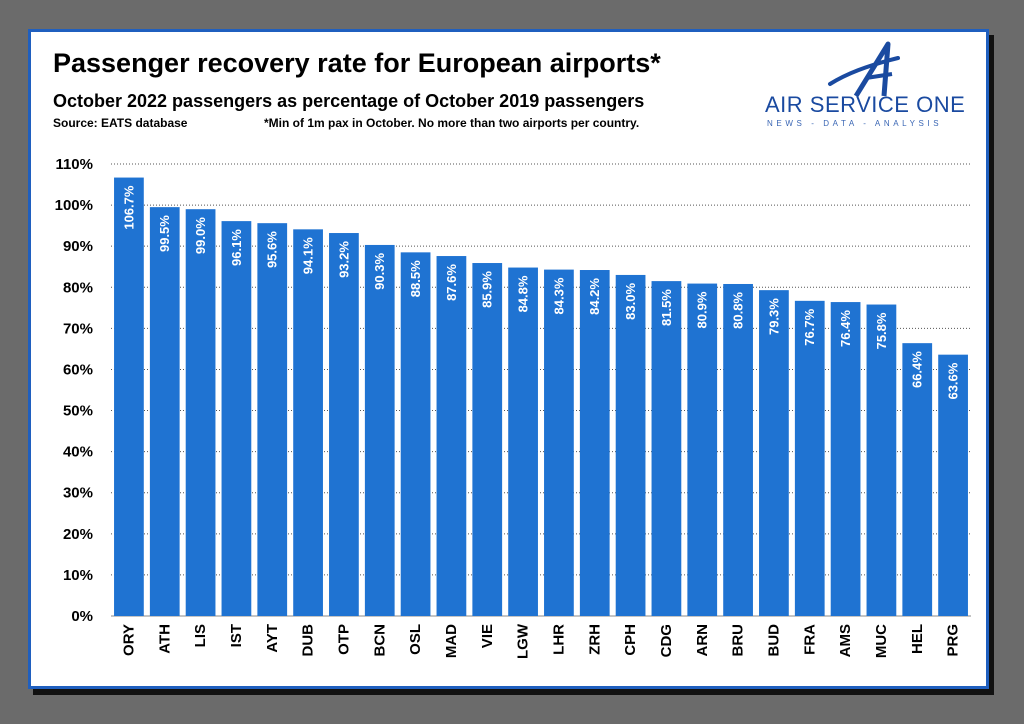  Describe the element at coordinates (379, 271) in the screenshot. I see `data-label: 90.3%` at that location.